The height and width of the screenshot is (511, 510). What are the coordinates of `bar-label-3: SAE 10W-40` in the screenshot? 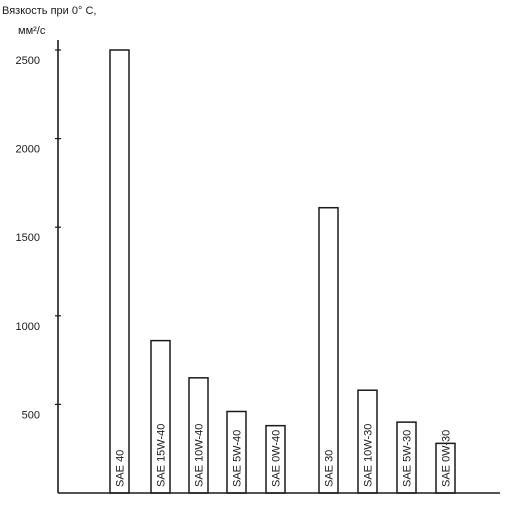 It's located at (200, 455).